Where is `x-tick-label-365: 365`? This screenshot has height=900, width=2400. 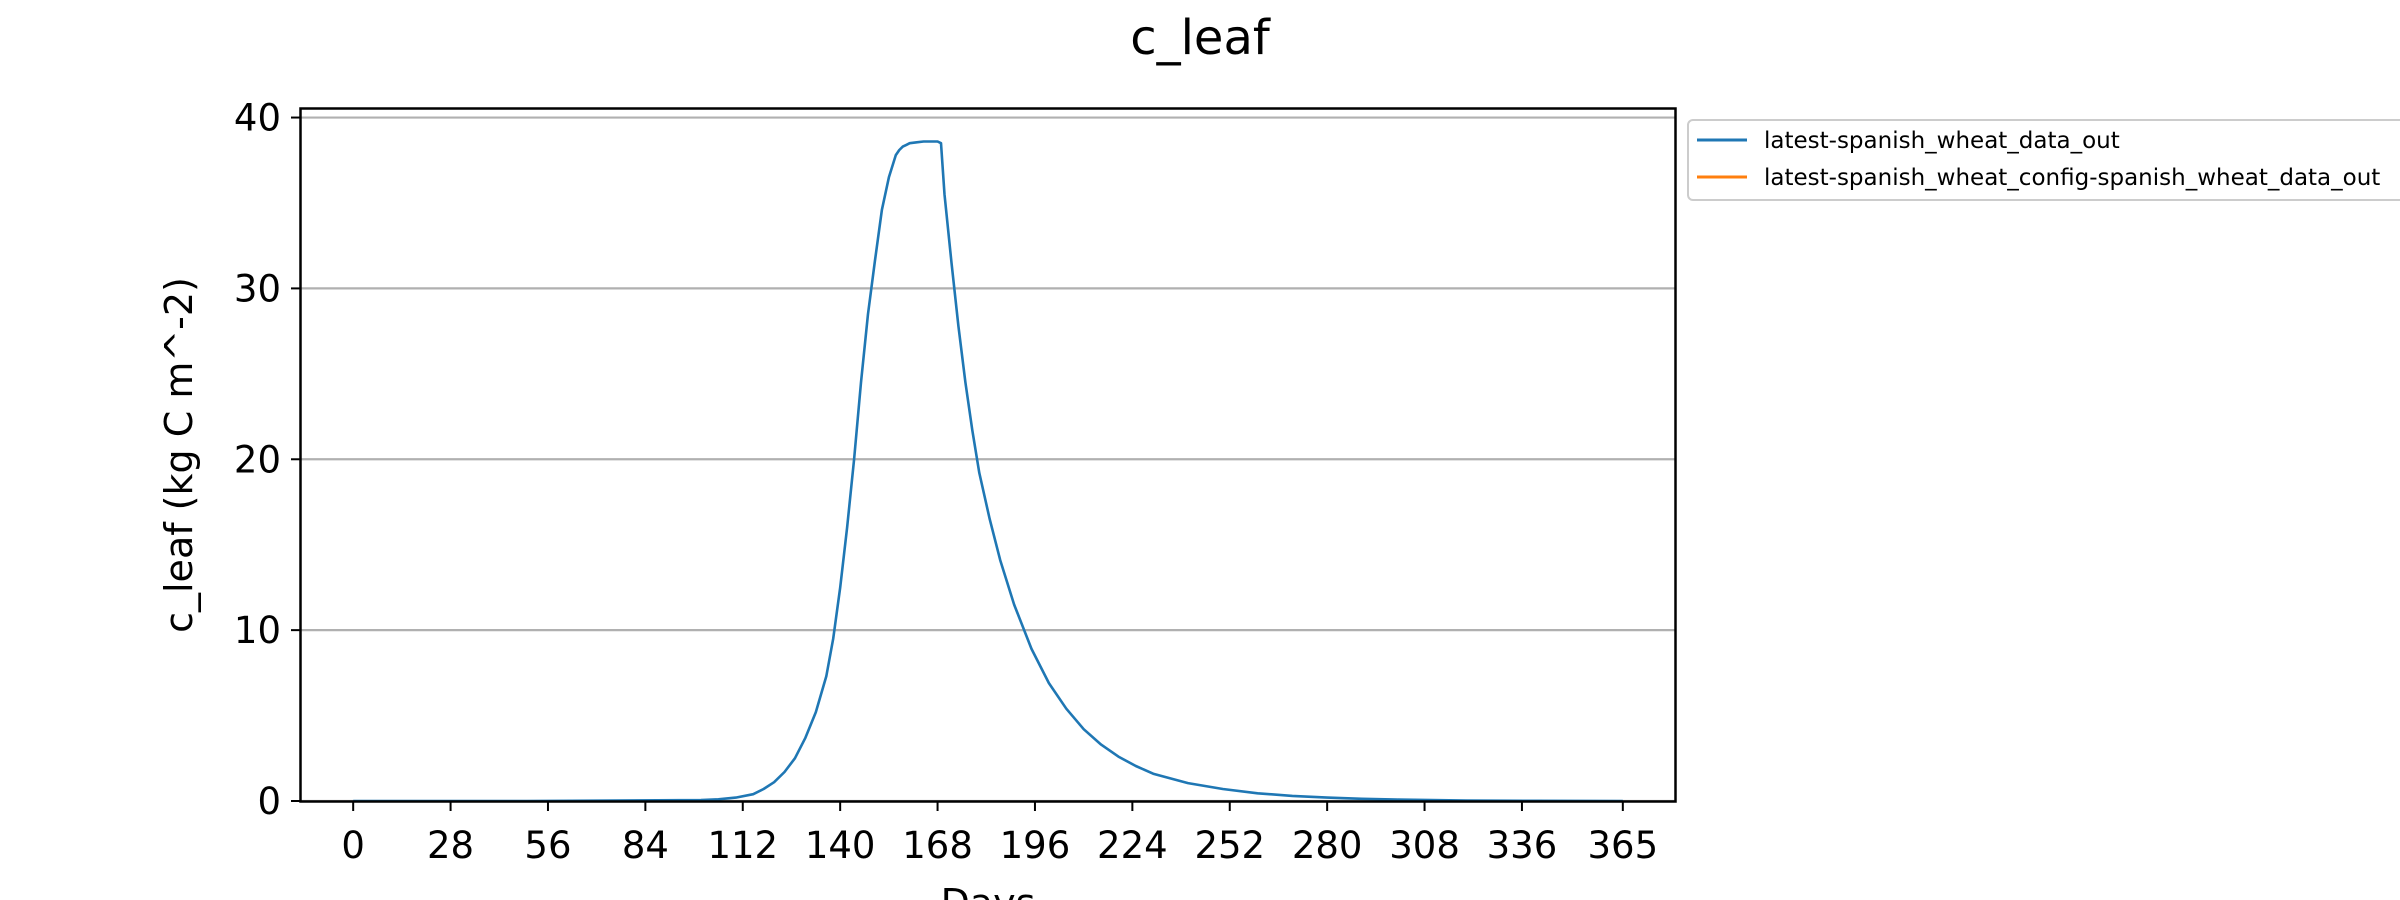
x-tick-label-365: 365 is located at coordinates (1623, 845).